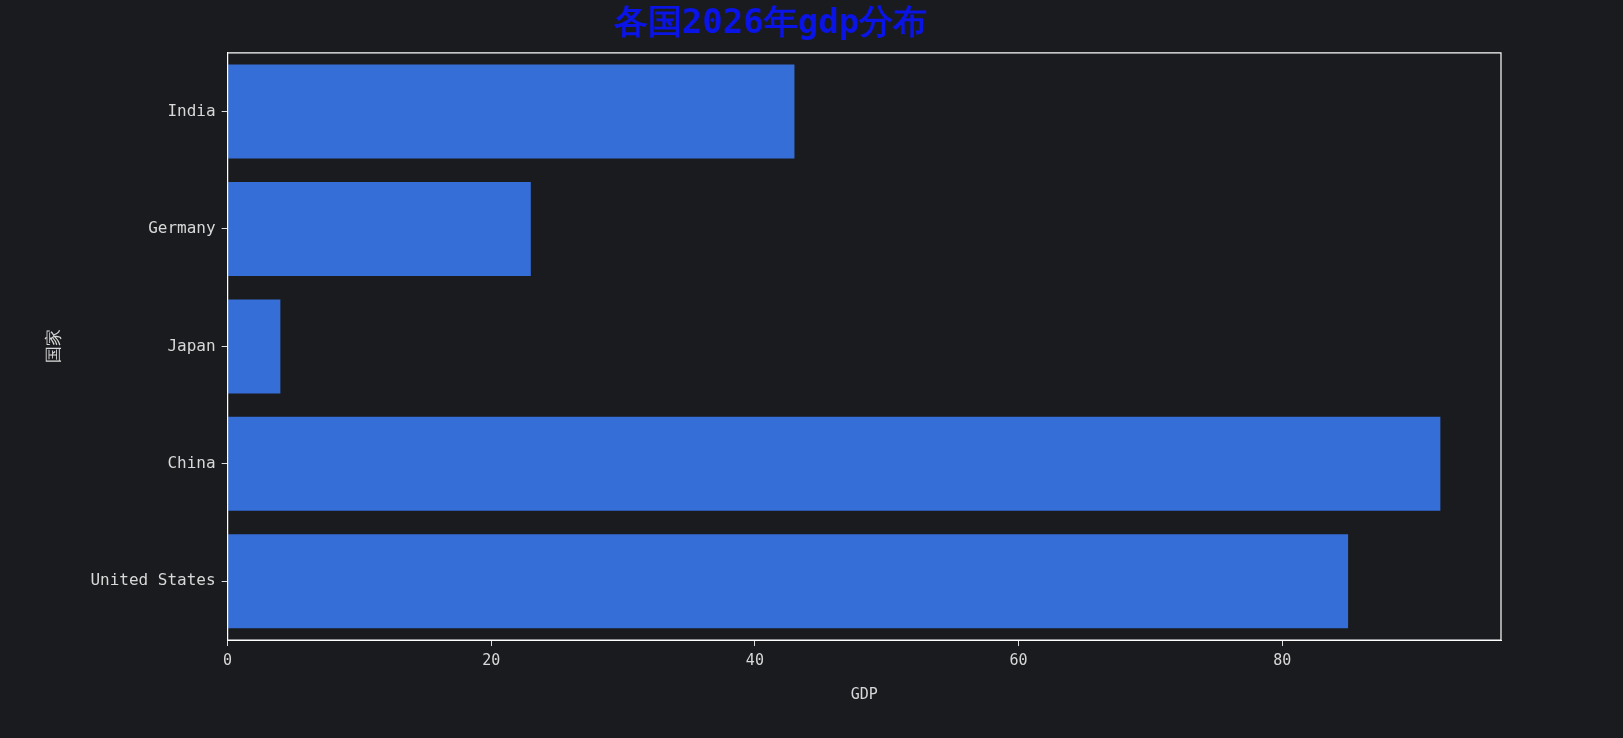 The width and height of the screenshot is (1623, 738). Describe the element at coordinates (491, 659) in the screenshot. I see `x-tick-label: 20` at that location.